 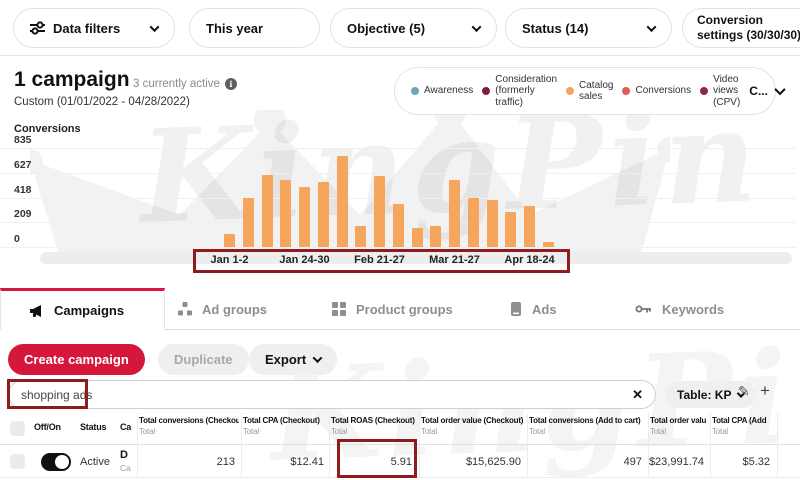 I want to click on column-header: Total conversions (Checkout) Total, so click(x=189, y=426).